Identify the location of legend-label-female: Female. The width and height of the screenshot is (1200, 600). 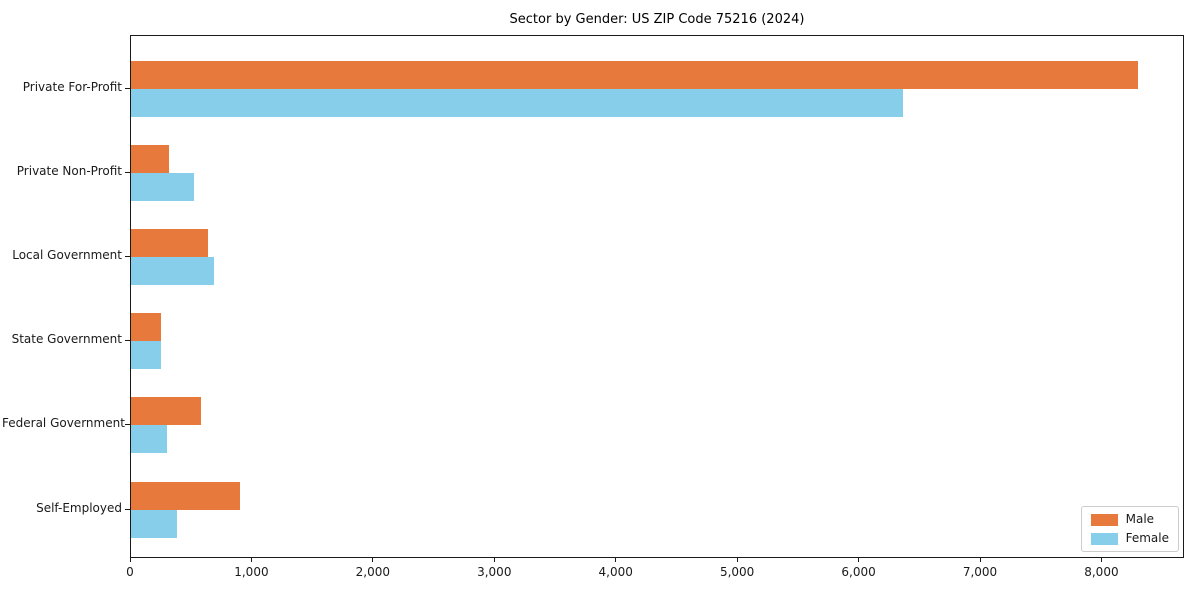
(1147, 538).